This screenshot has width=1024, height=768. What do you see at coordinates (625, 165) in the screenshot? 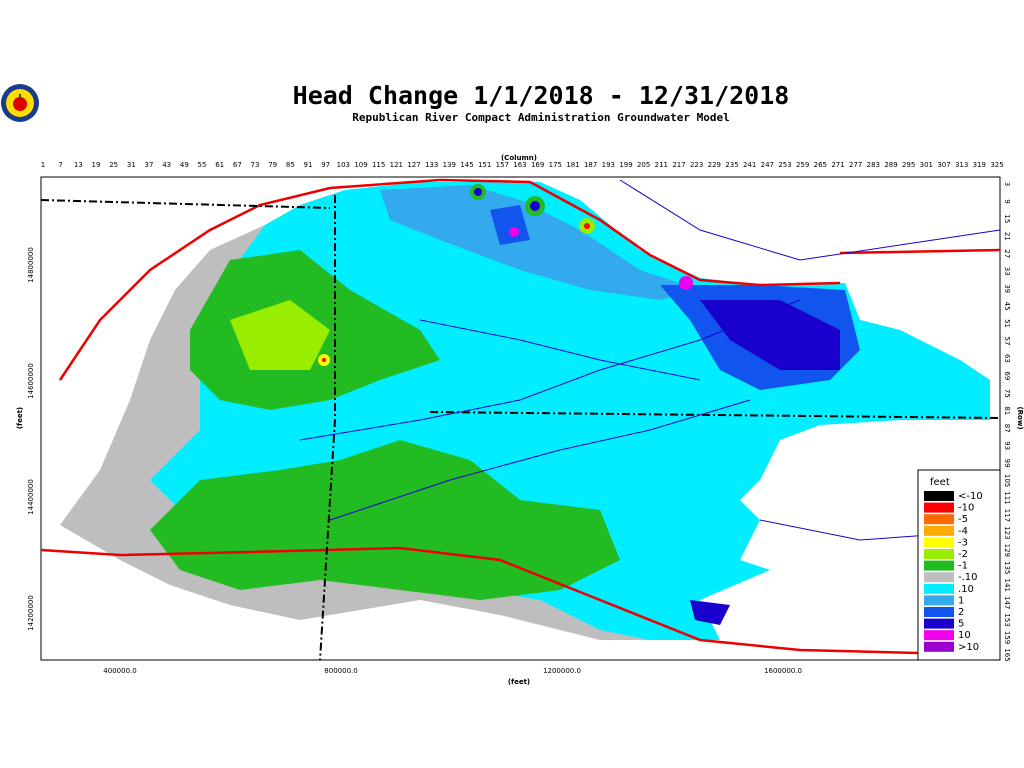
I see `column-tick-label: 199` at bounding box center [625, 165].